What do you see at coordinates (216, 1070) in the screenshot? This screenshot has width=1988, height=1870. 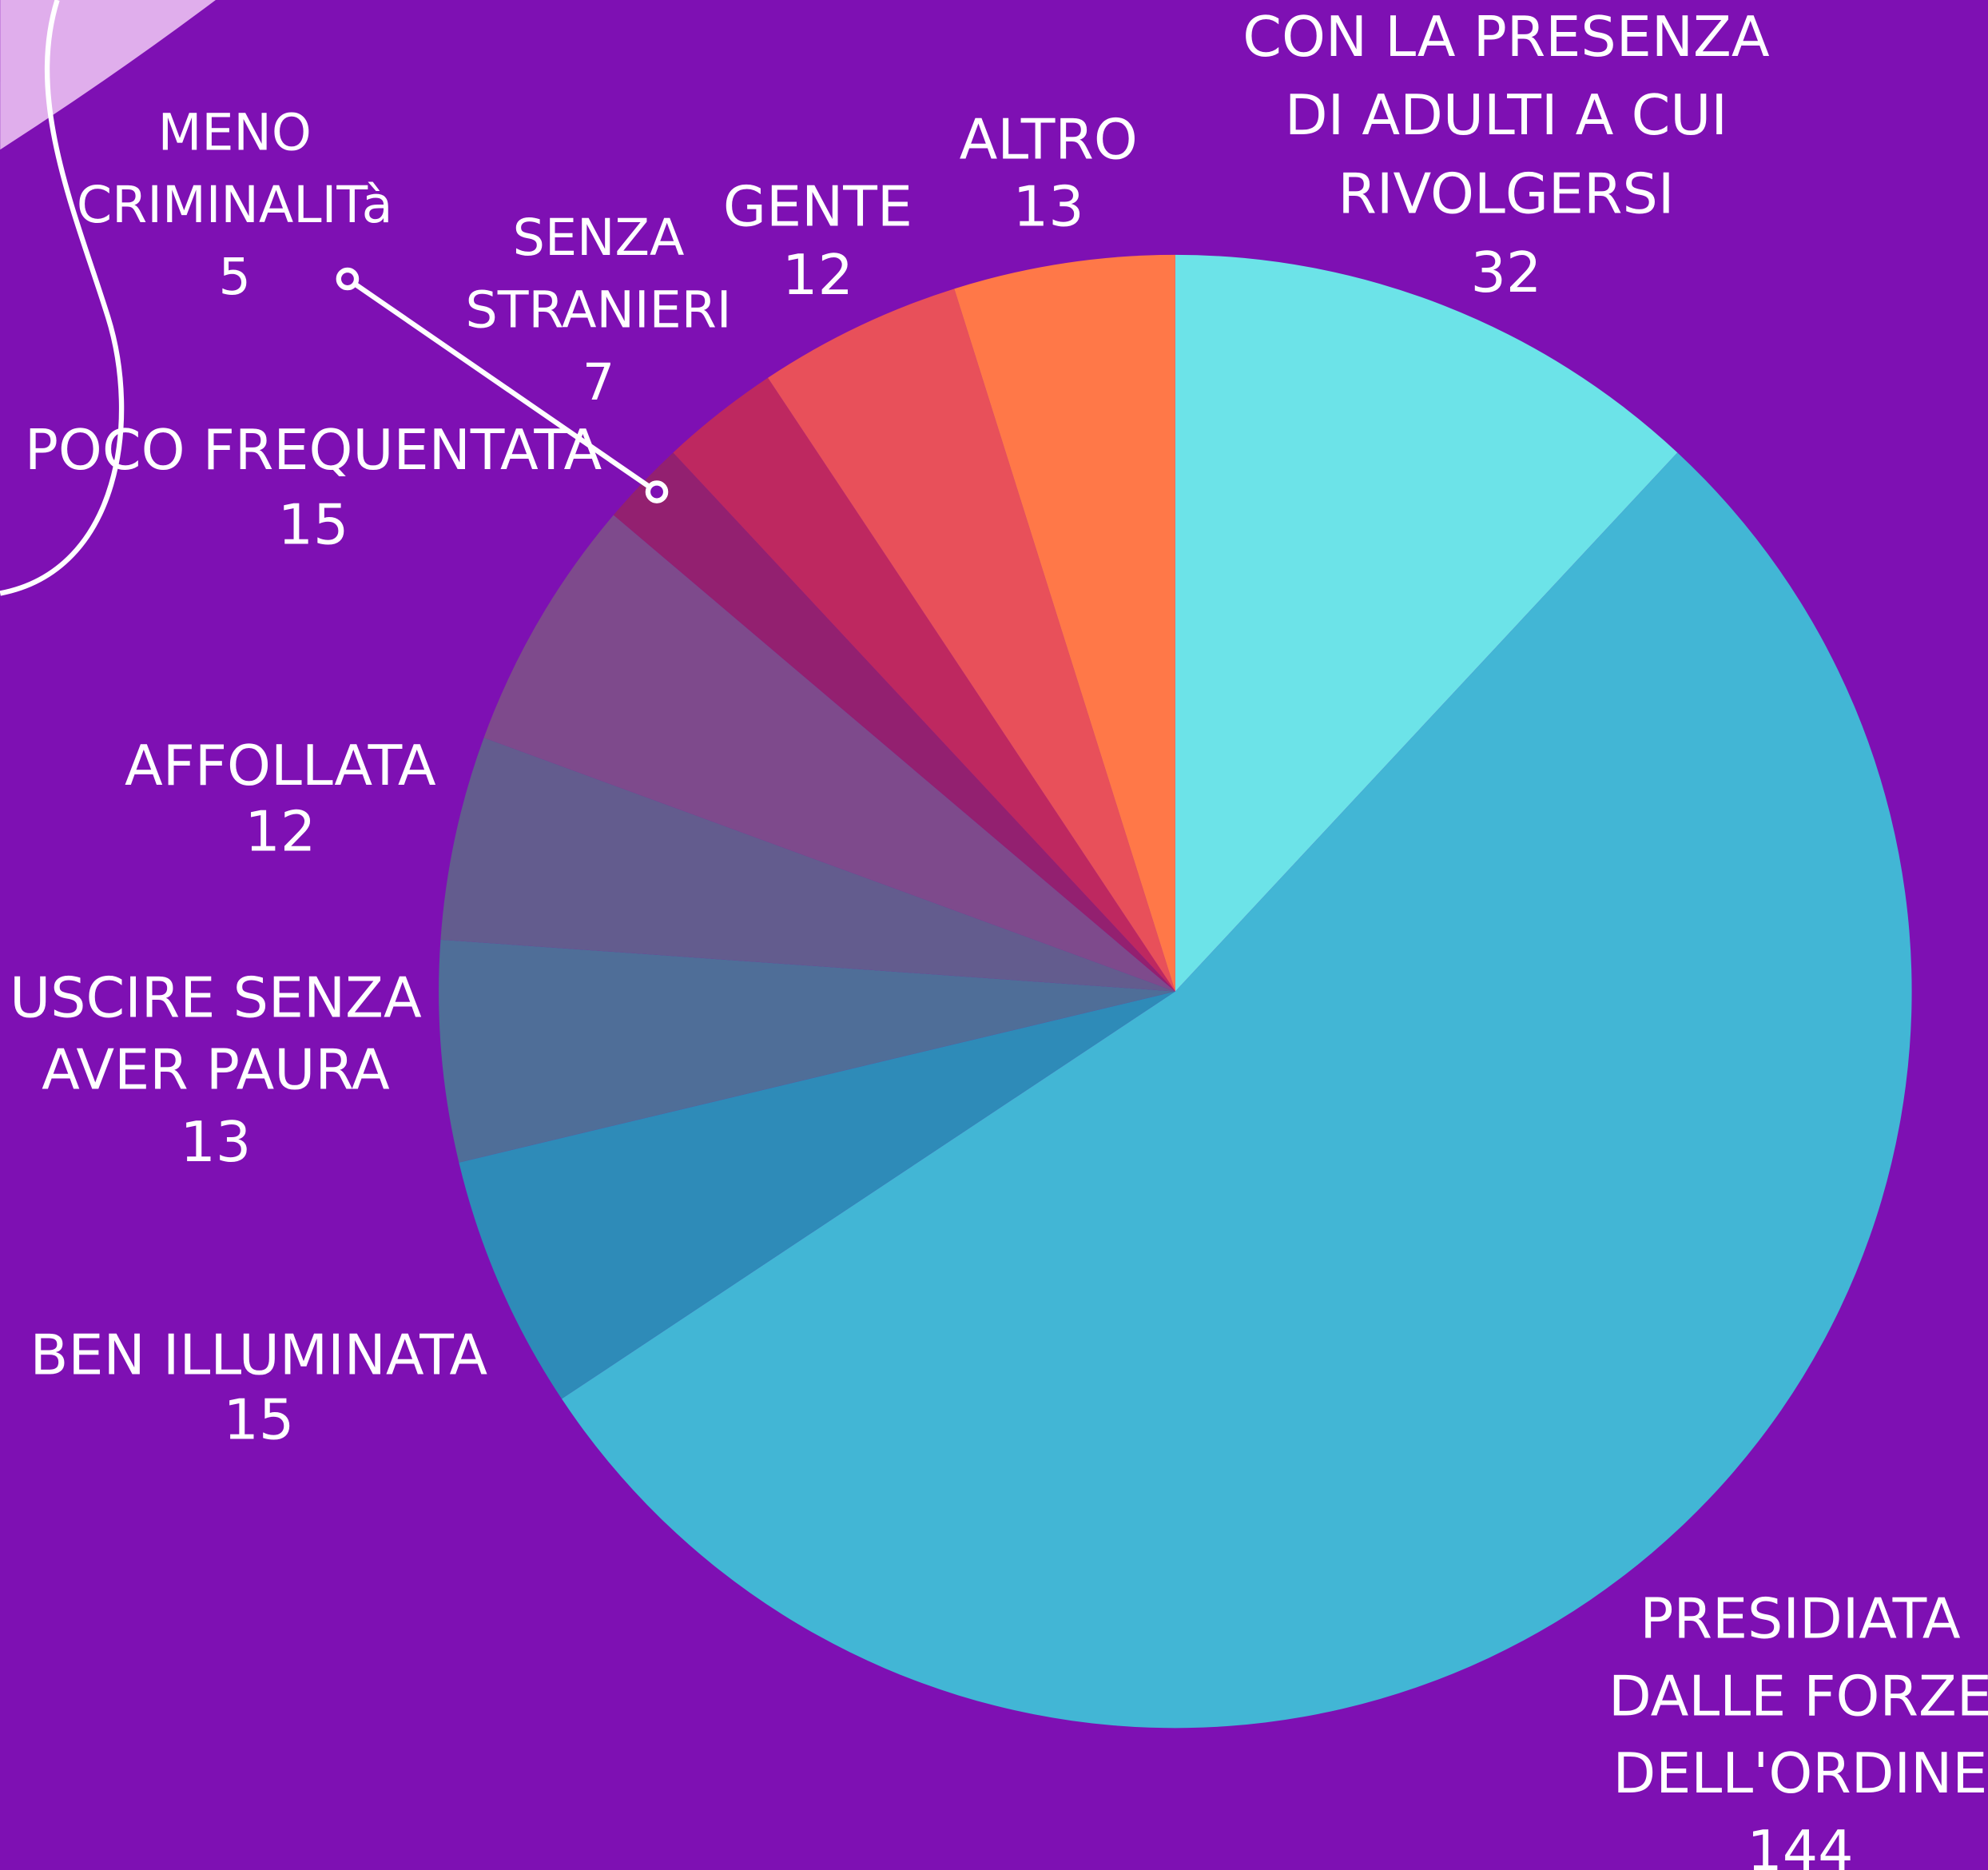 I see `slice-label: AVER PAURA` at bounding box center [216, 1070].